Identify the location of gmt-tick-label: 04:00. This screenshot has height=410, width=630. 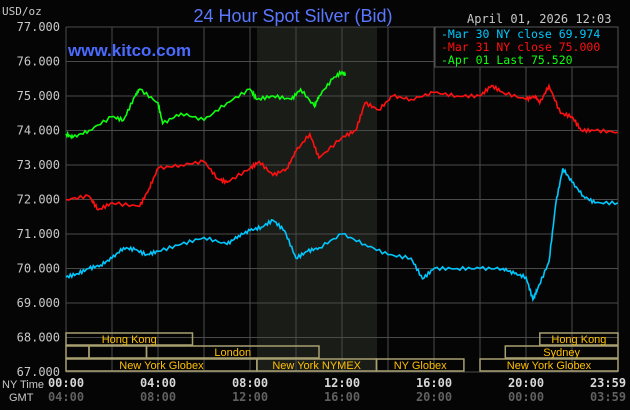
(66, 397).